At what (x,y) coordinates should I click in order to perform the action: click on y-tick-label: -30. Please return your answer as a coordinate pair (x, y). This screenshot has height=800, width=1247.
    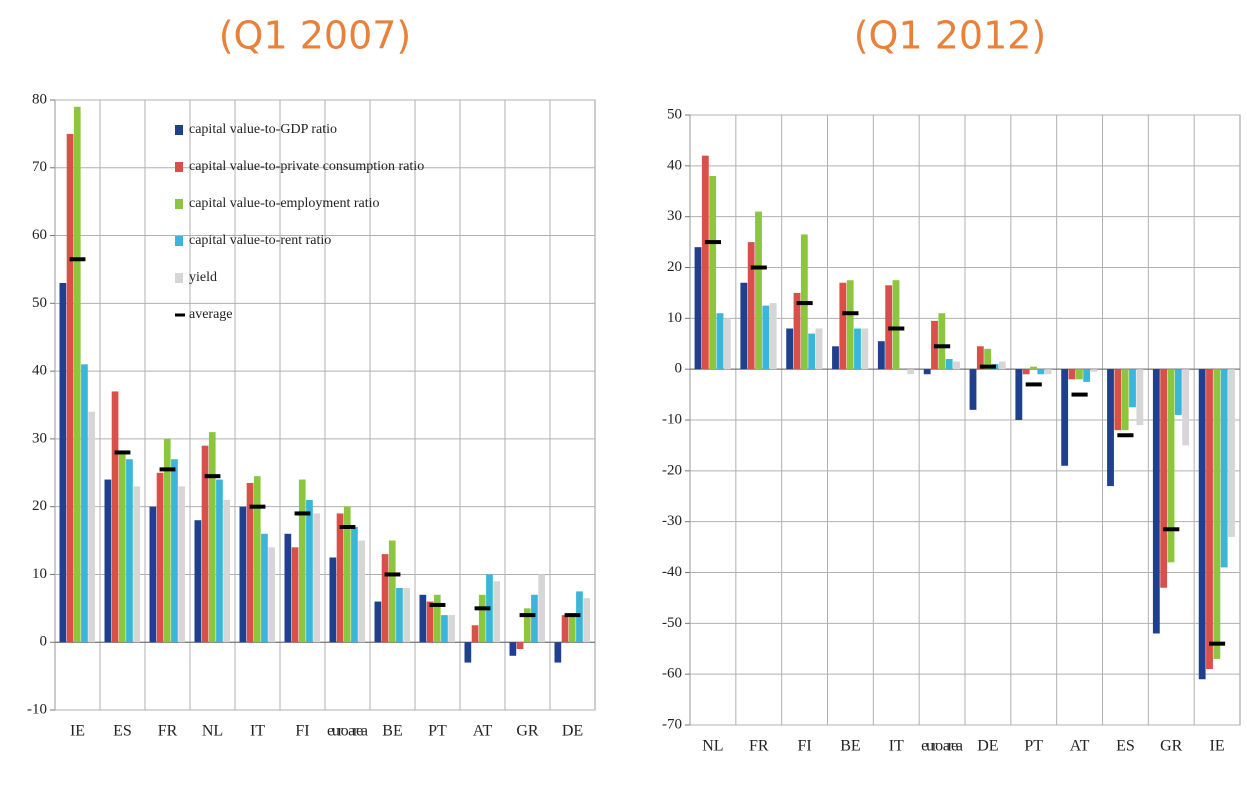
    Looking at the image, I should click on (672, 521).